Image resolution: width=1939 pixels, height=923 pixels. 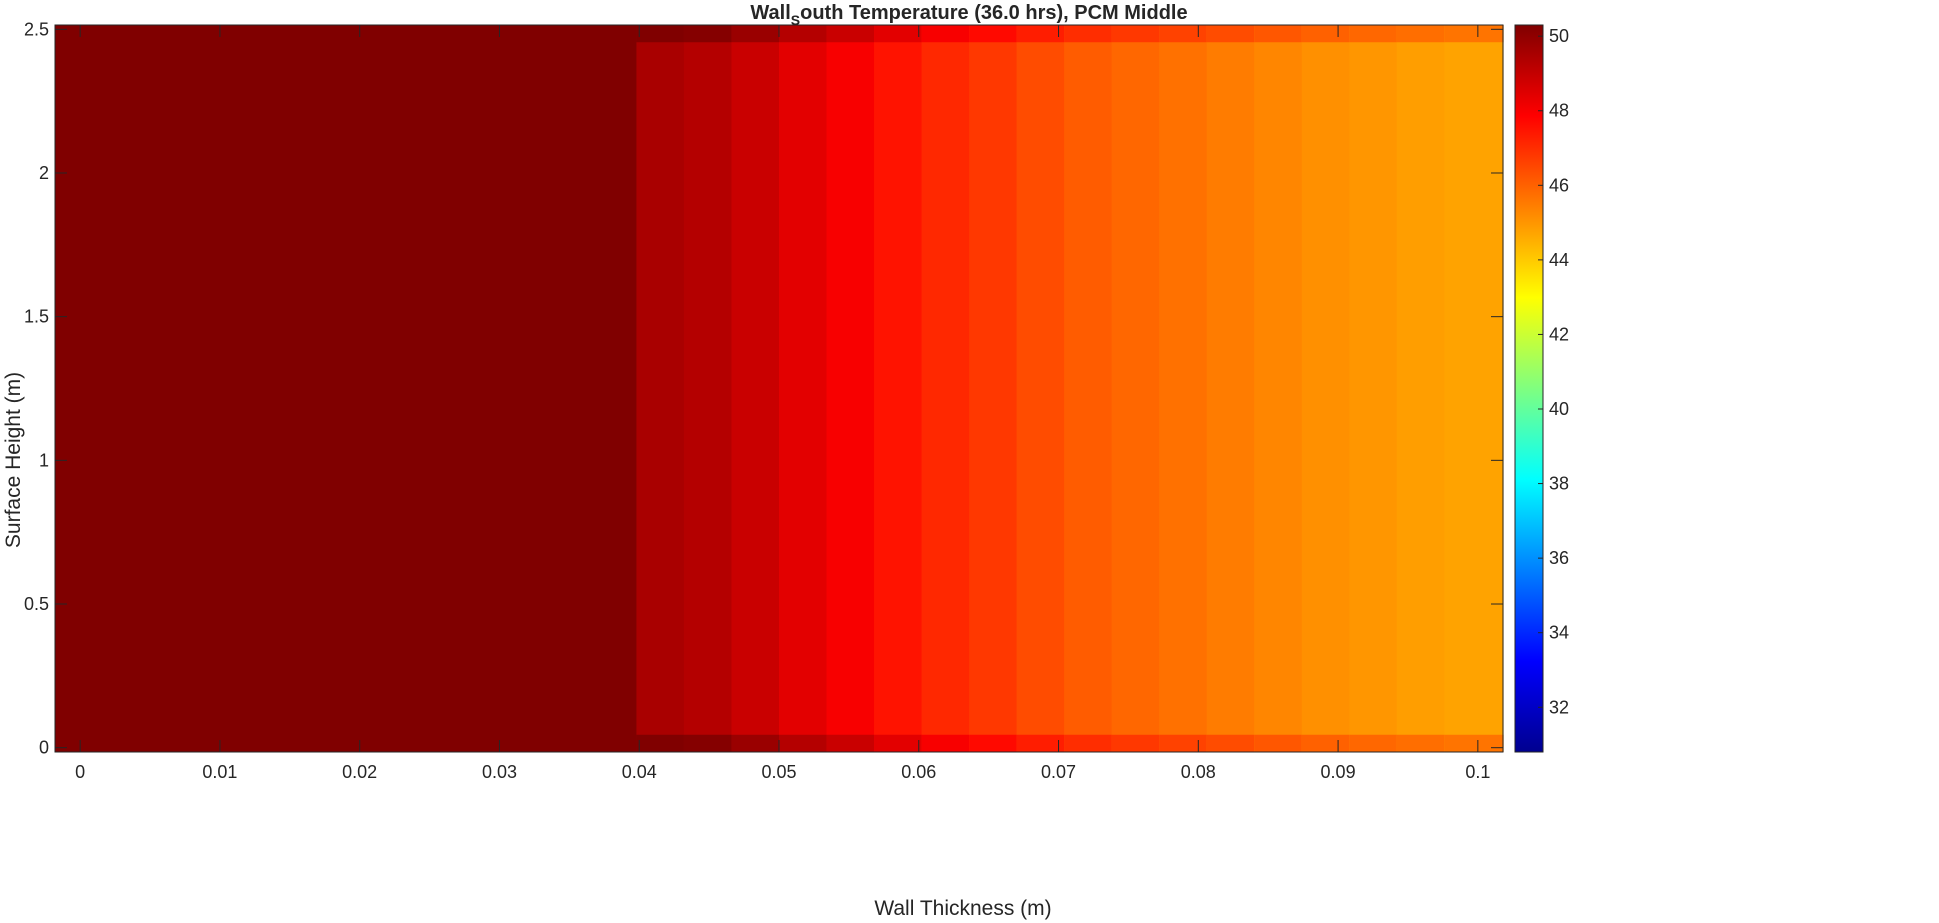 I want to click on colorbar-tick-label: 36, so click(x=1559, y=558).